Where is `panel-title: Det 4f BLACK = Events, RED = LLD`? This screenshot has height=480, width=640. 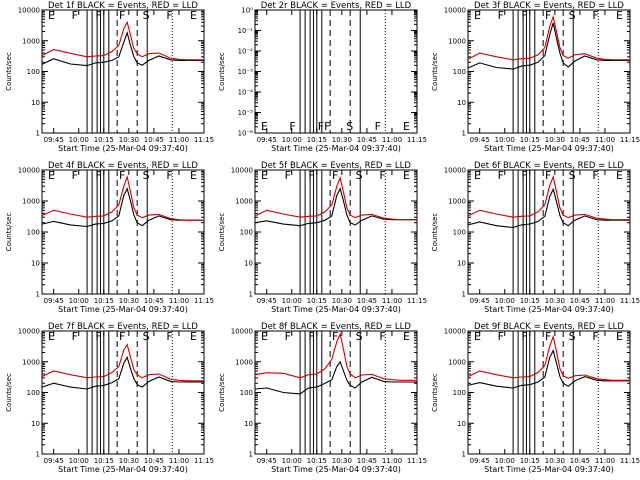 panel-title: Det 4f BLACK = Events, RED = LLD is located at coordinates (123, 166).